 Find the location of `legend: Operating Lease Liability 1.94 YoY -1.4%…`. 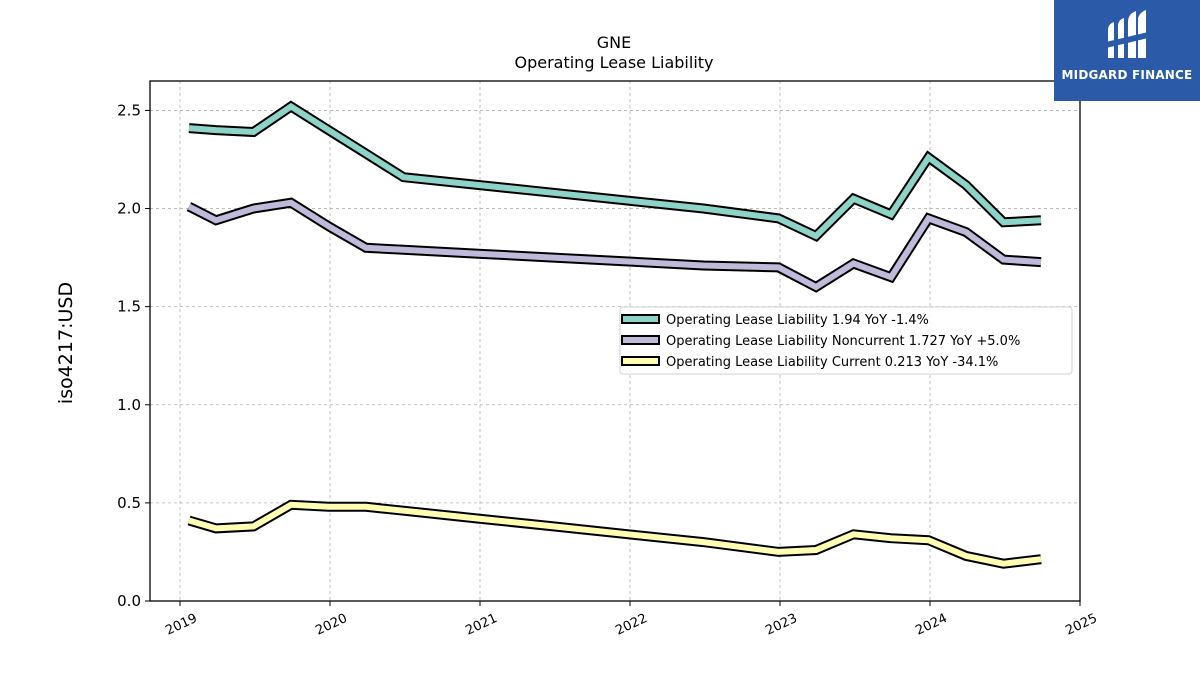

legend: Operating Lease Liability 1.94 YoY -1.4%… is located at coordinates (846, 340).